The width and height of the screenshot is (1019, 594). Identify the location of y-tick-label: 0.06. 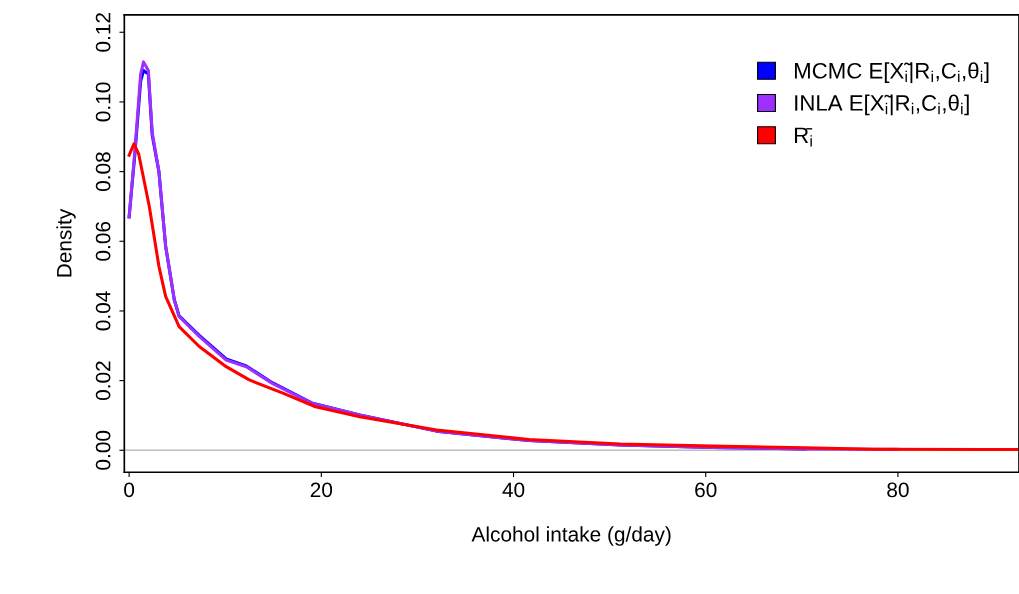
(103, 241).